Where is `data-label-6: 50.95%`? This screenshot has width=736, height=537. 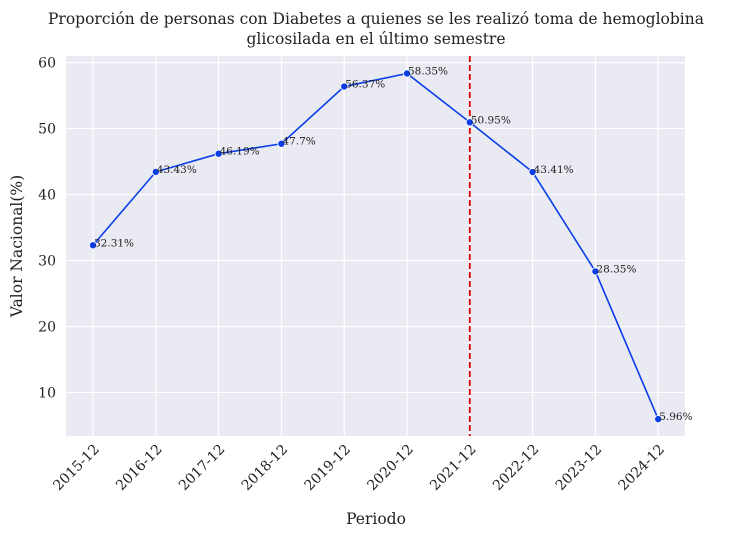 data-label-6: 50.95% is located at coordinates (491, 120).